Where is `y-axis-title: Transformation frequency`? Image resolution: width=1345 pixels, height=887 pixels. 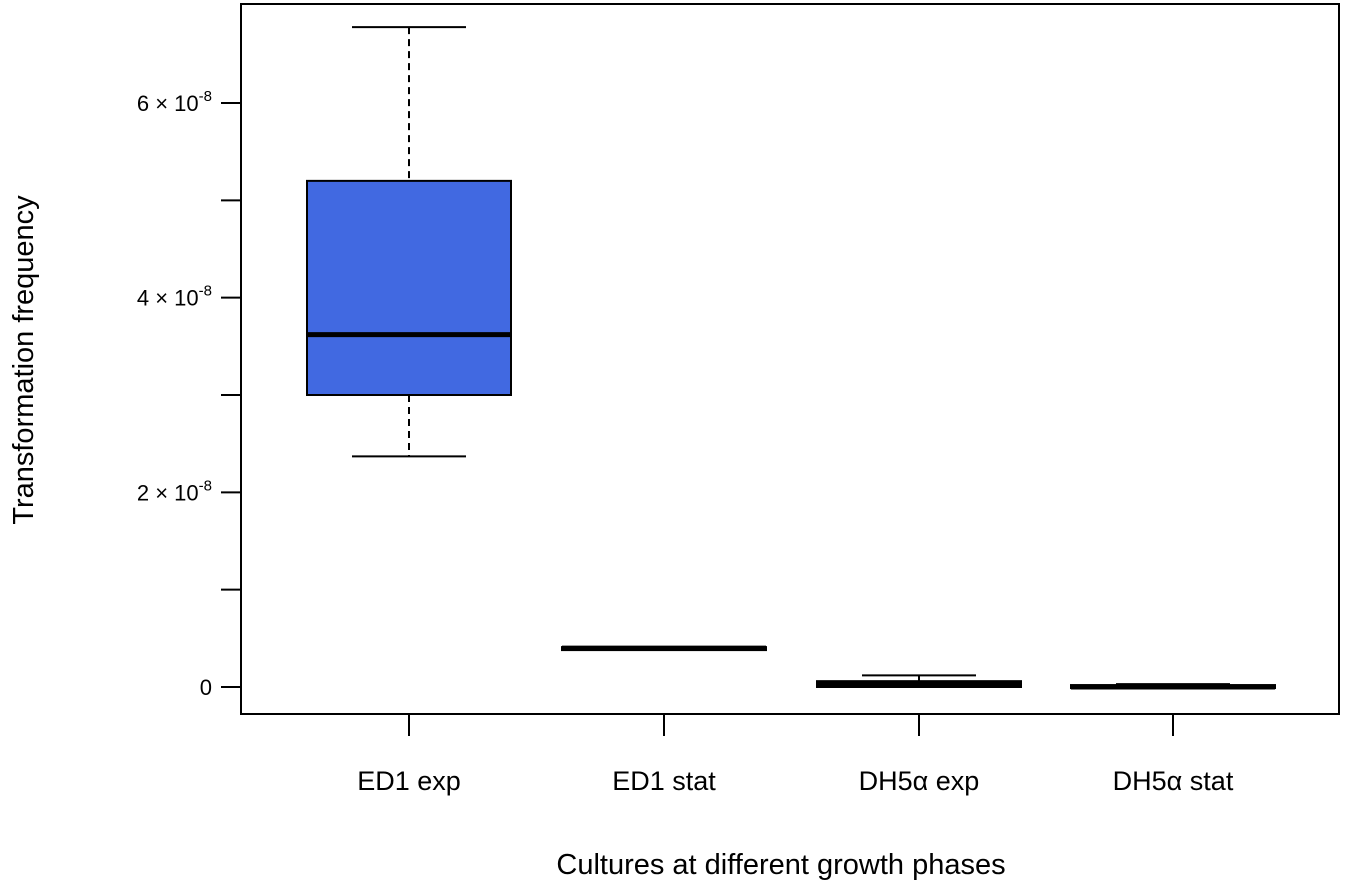
y-axis-title: Transformation frequency is located at coordinates (24, 360).